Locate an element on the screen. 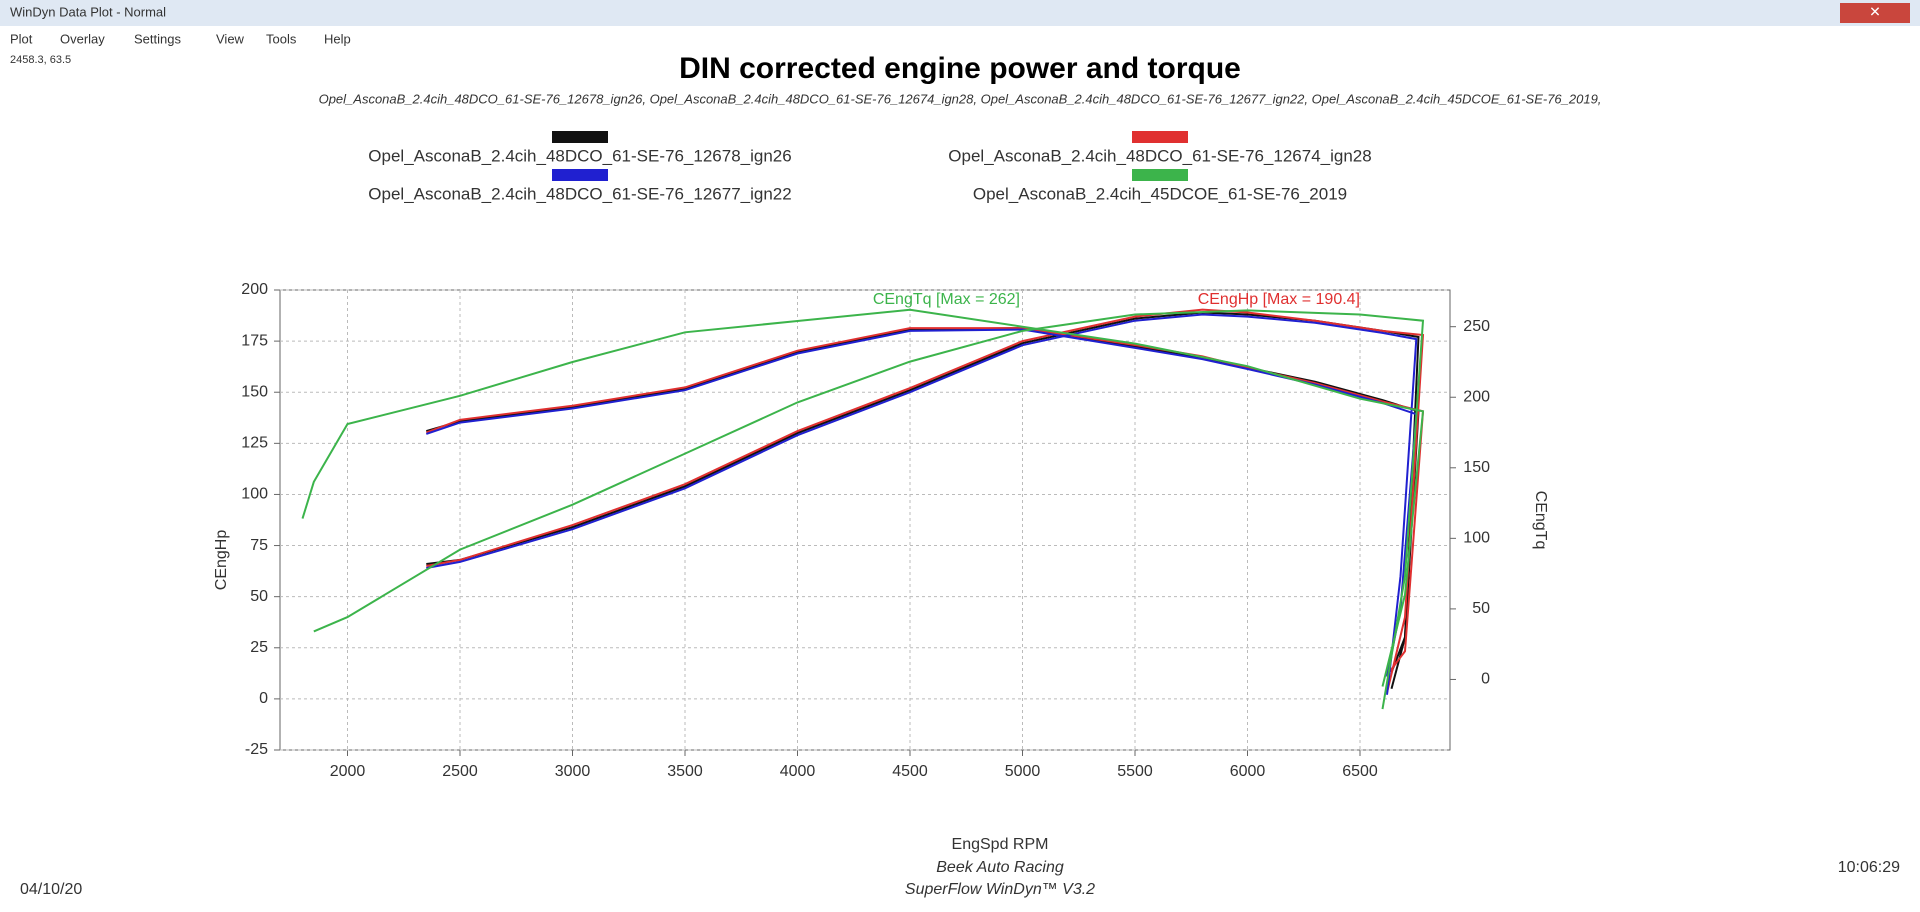 Image resolution: width=1920 pixels, height=912 pixels. y2-tick-label: 100 is located at coordinates (1476, 538).